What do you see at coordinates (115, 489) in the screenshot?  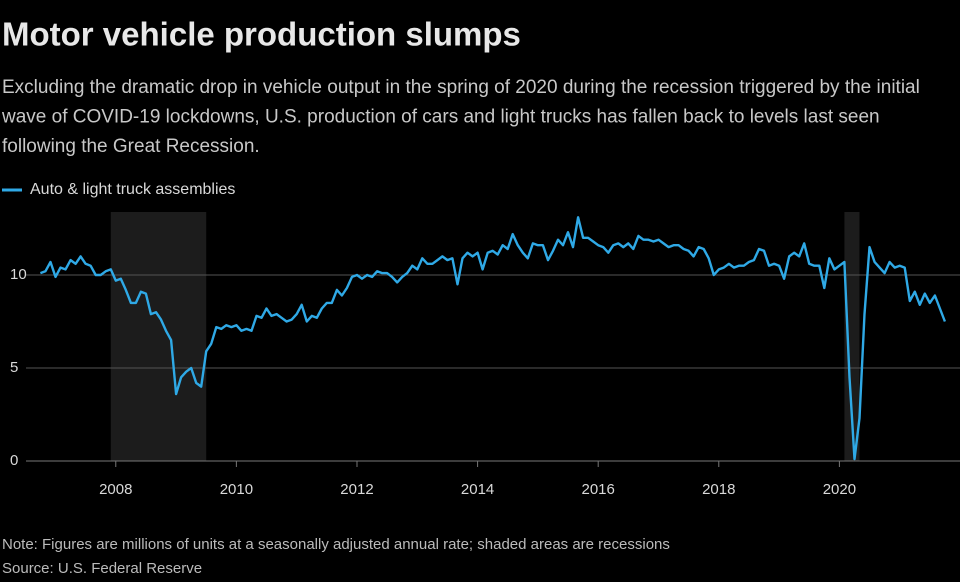 I see `x-tick-label: 2008` at bounding box center [115, 489].